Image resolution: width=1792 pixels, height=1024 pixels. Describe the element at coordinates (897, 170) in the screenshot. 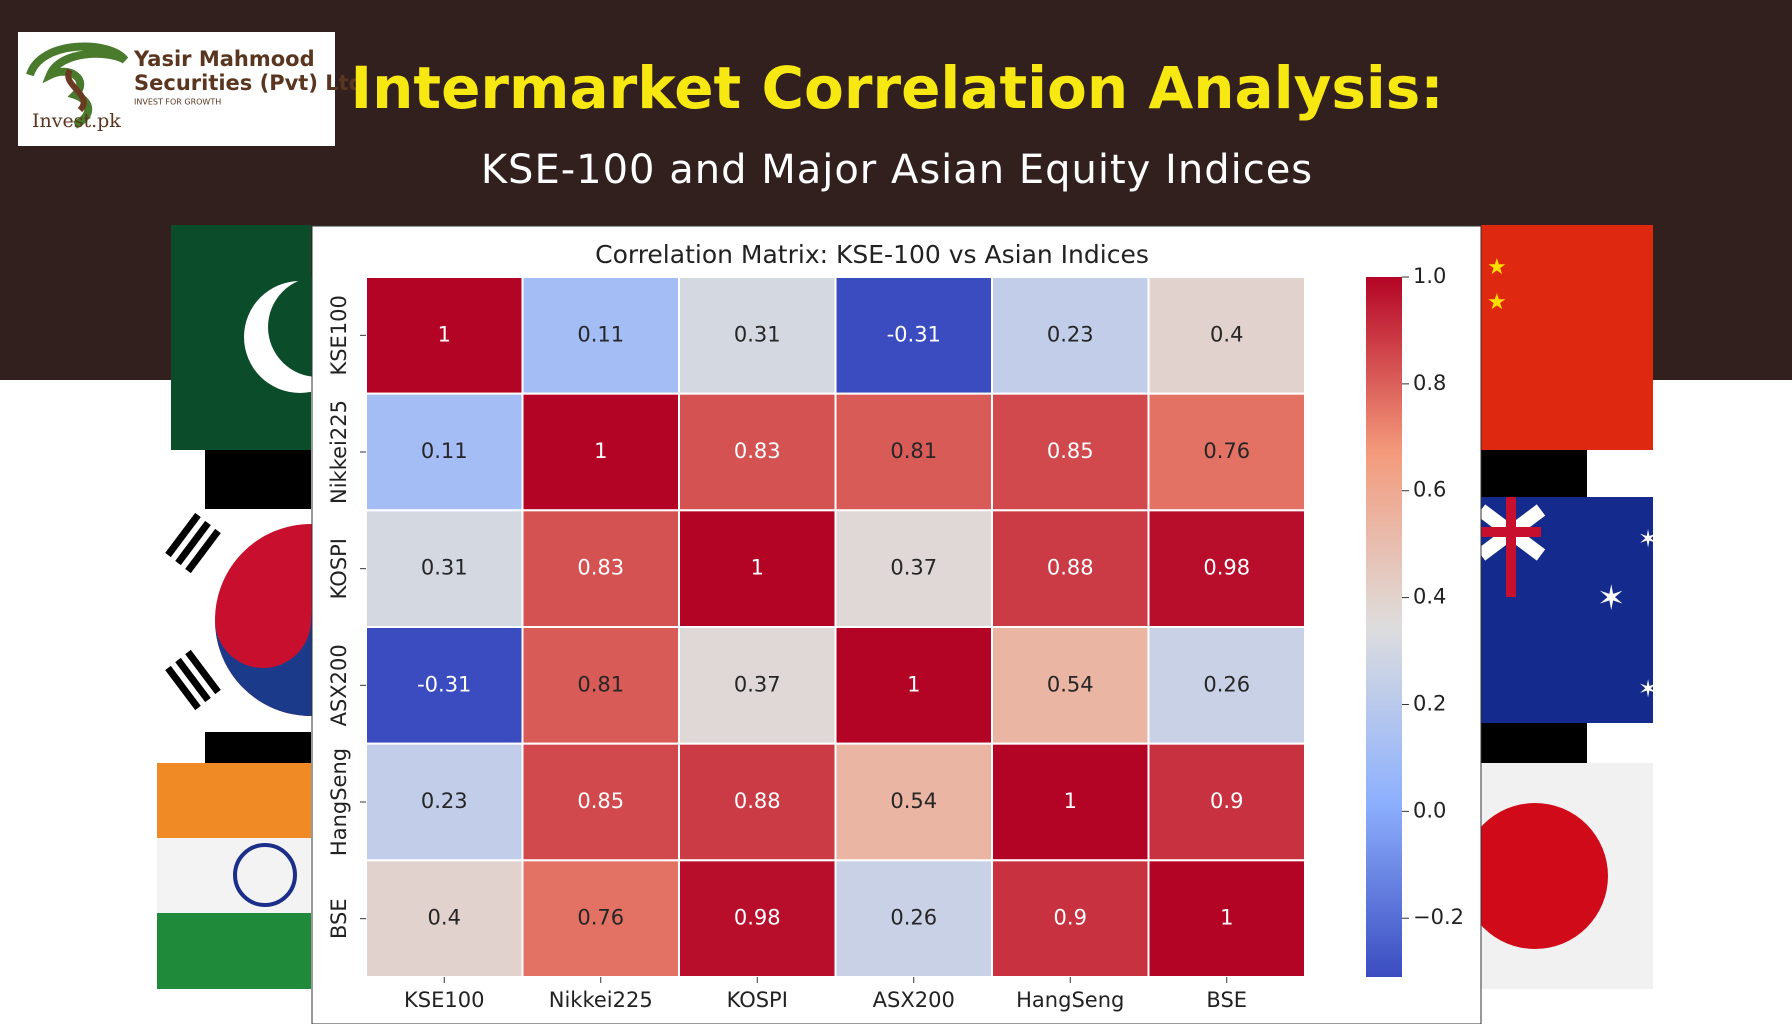

I see `page-subtitle: KSE-100 and Major Asian Equity Indices` at that location.